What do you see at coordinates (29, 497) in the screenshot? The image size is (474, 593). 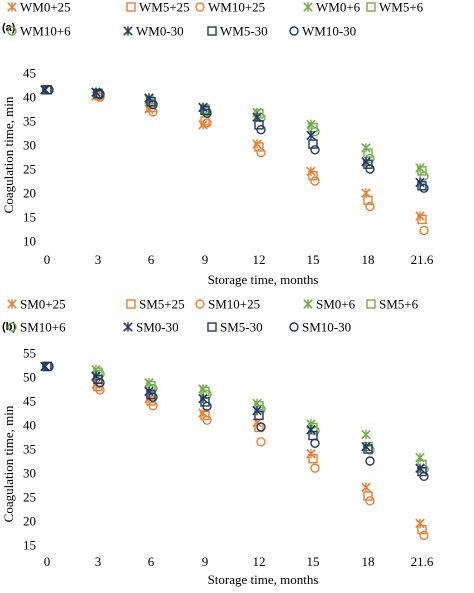 I see `y-tick-label: 25` at bounding box center [29, 497].